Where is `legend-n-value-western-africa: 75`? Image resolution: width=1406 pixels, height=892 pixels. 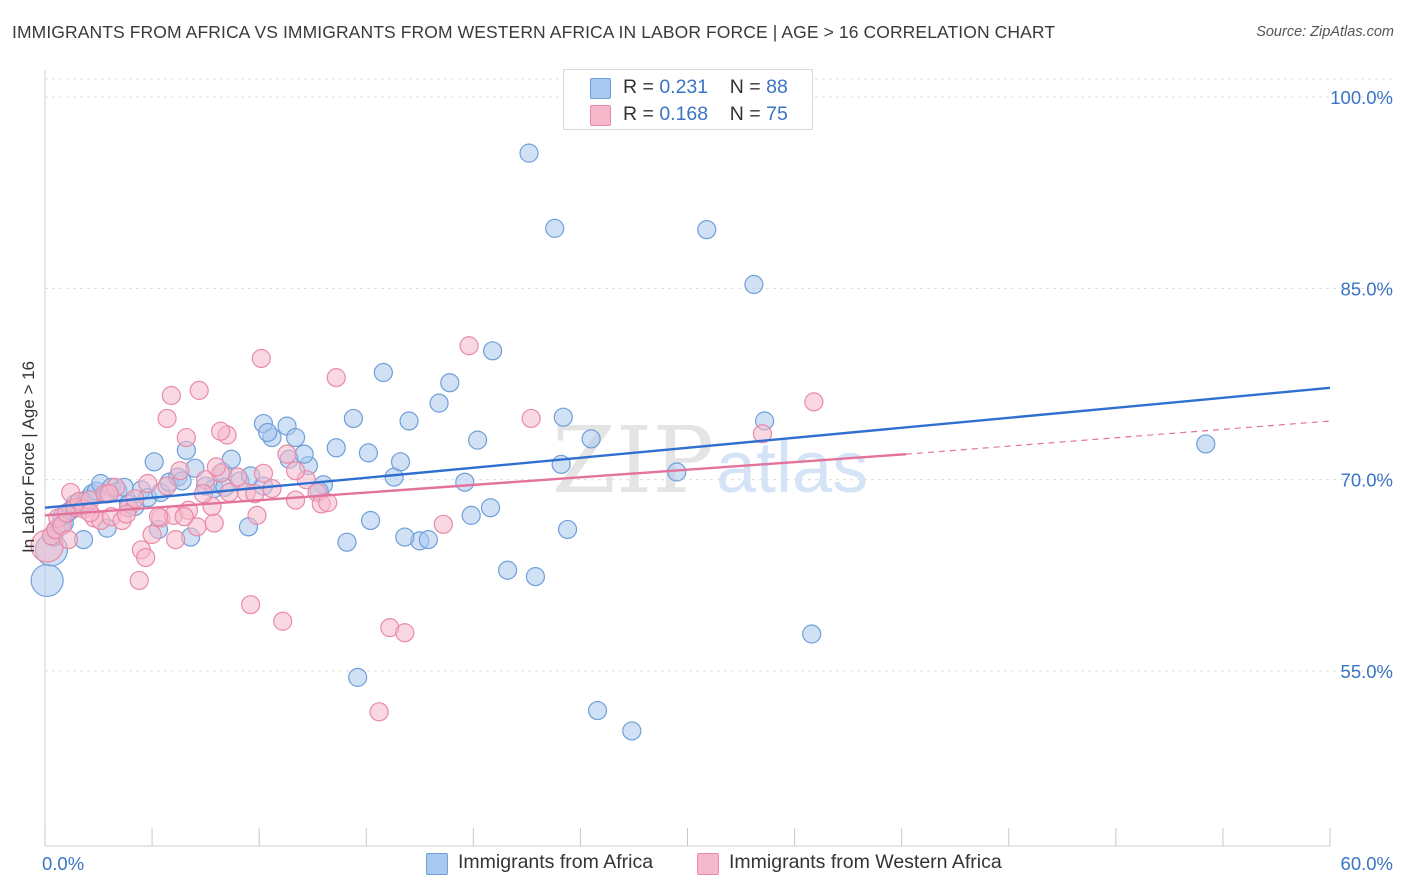
legend-n-value-western-africa: 75 is located at coordinates (777, 114).